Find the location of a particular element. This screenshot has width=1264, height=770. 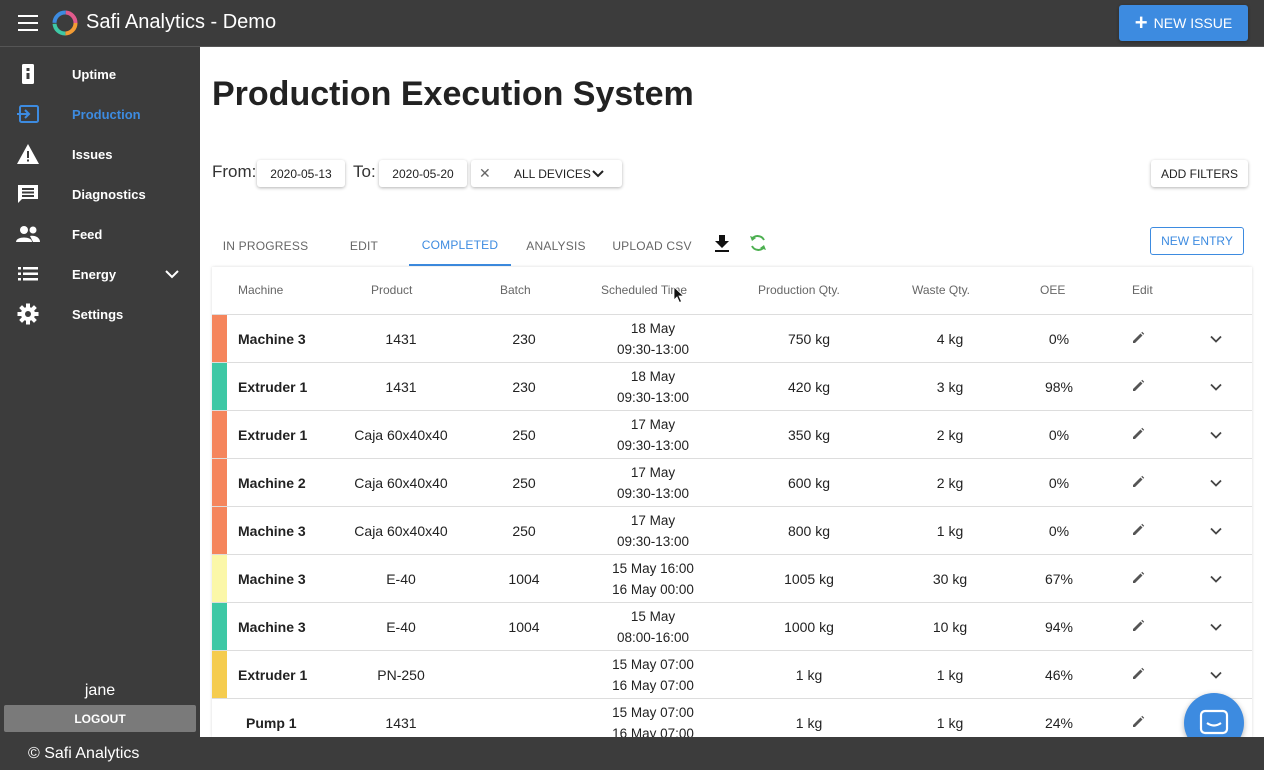

cell-scheduled-time: 15 May 07:00 16 May 07:00 is located at coordinates (653, 674).